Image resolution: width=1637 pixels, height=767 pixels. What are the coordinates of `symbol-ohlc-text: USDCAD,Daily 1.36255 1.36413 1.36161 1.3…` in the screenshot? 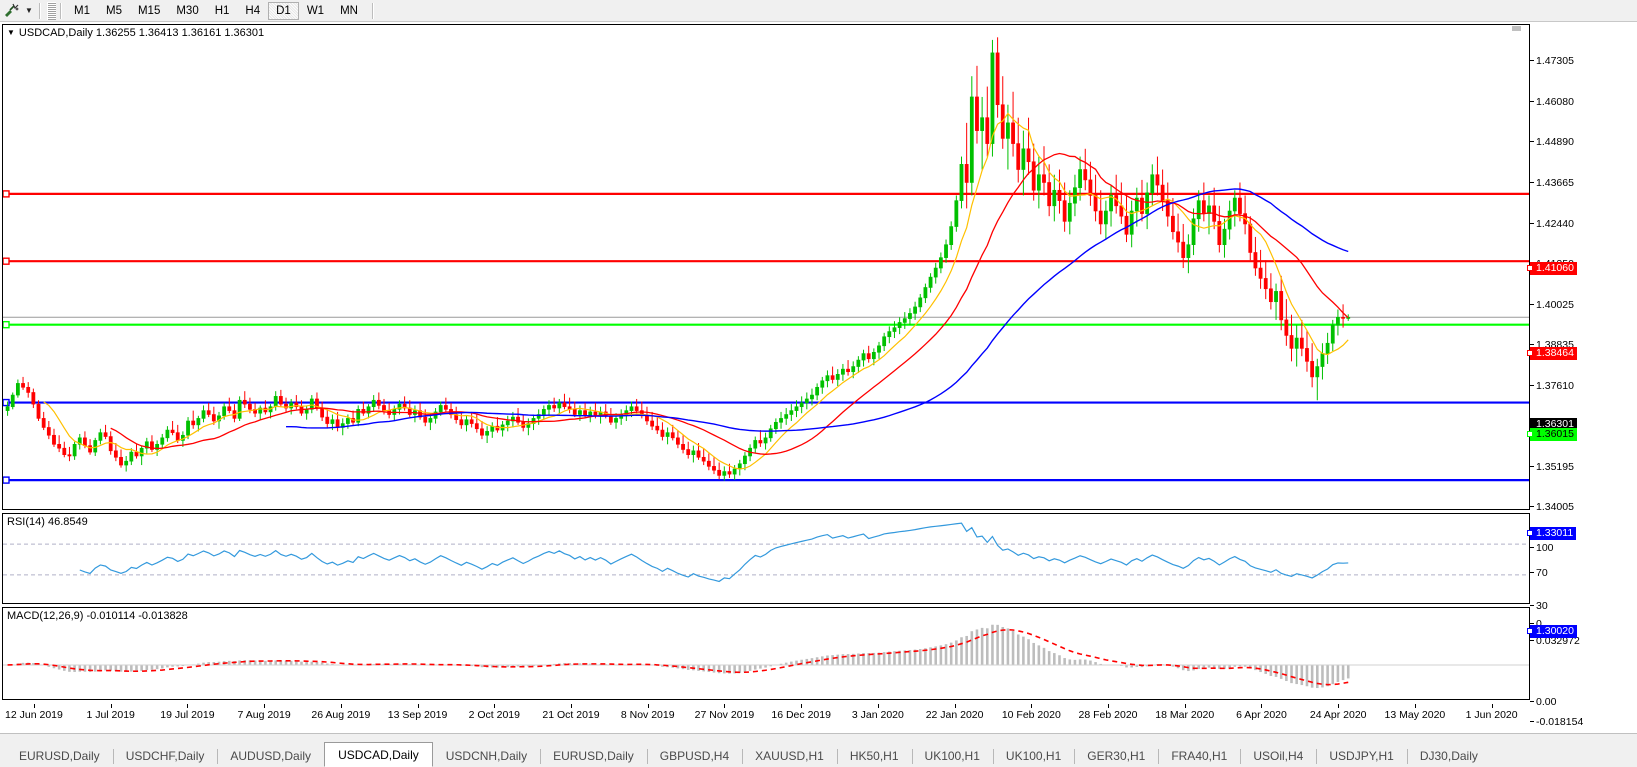 It's located at (141, 33).